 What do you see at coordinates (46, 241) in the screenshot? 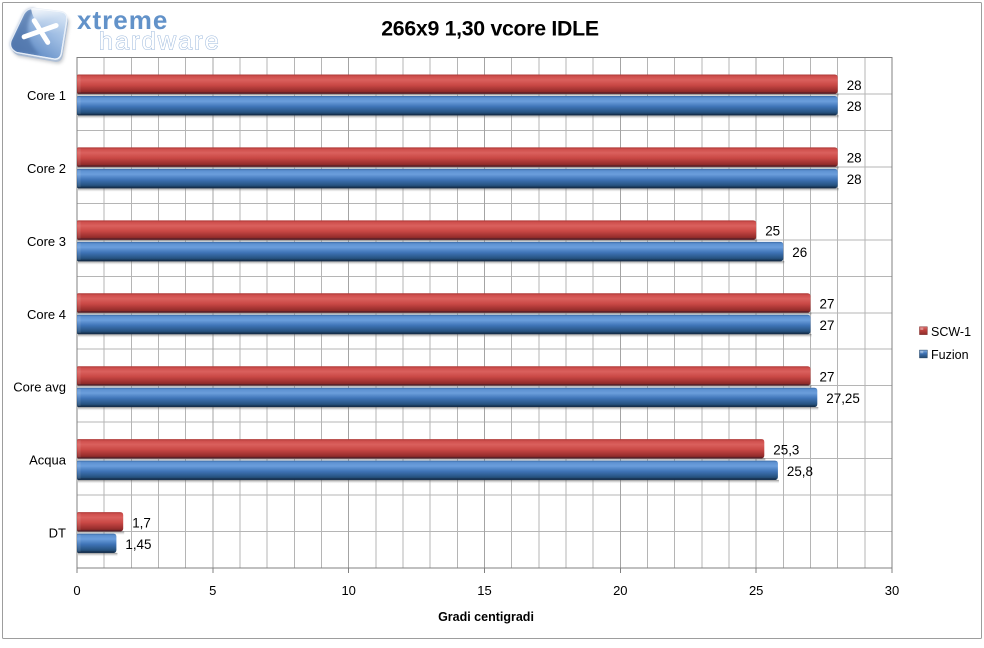
I see `svg-text: Core 3` at bounding box center [46, 241].